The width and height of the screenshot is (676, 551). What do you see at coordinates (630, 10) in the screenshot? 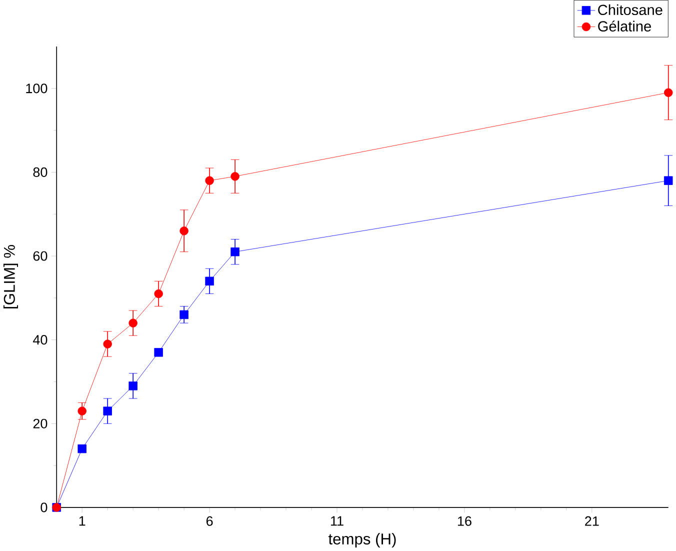
I see `legend-label: Chitosane` at bounding box center [630, 10].